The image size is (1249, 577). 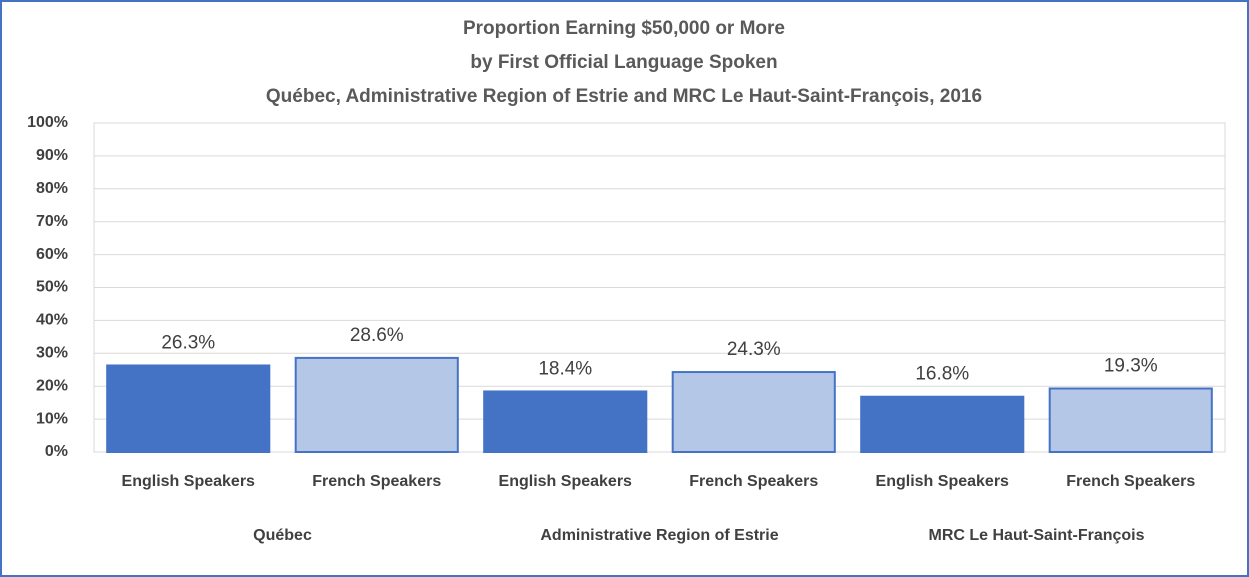 I want to click on data-label: 24.3%, so click(x=754, y=349).